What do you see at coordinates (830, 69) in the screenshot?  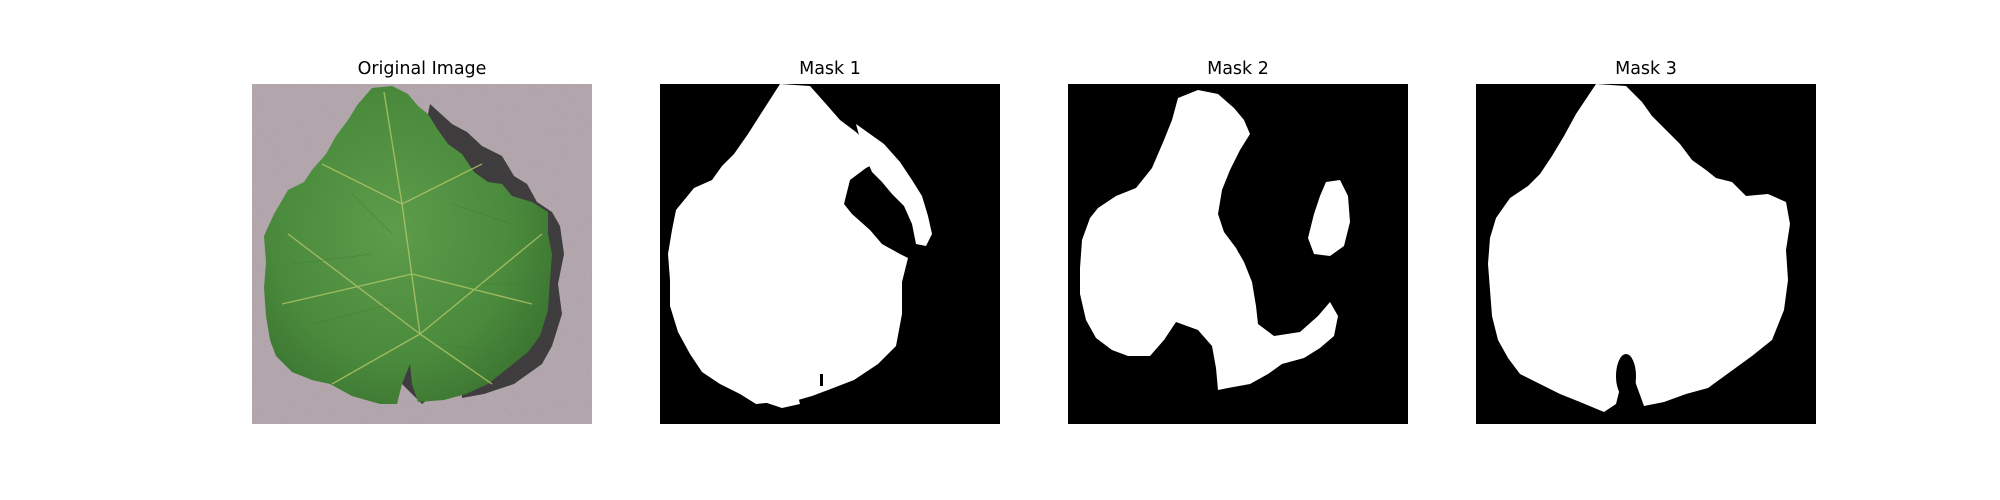 I see `panel-title: Mask 1` at bounding box center [830, 69].